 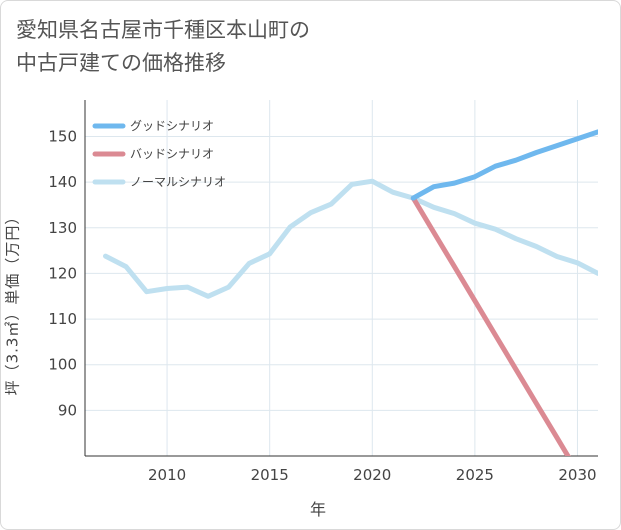 I want to click on y-tick-label: 110, so click(x=62, y=319).